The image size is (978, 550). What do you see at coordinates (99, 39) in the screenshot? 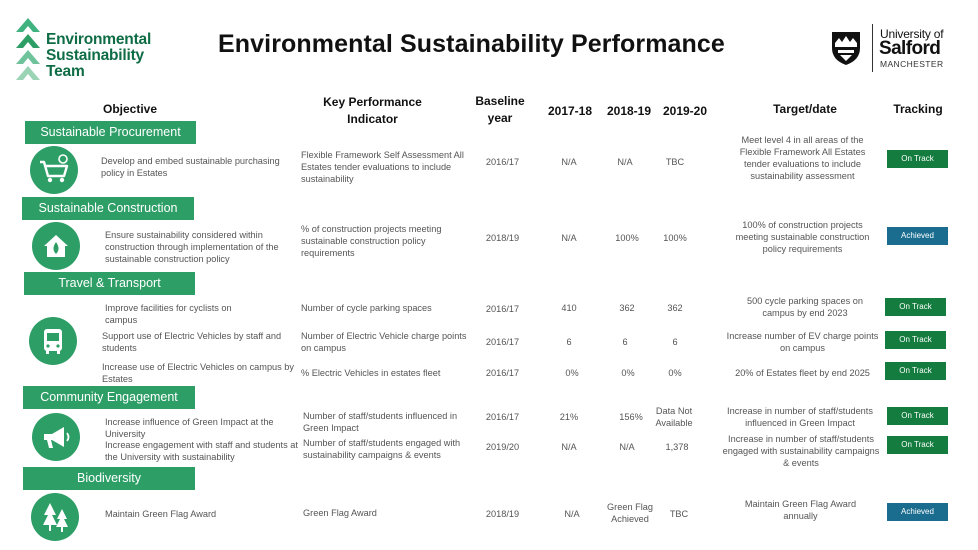
I see `logo-text-line1: Environmental` at bounding box center [99, 39].